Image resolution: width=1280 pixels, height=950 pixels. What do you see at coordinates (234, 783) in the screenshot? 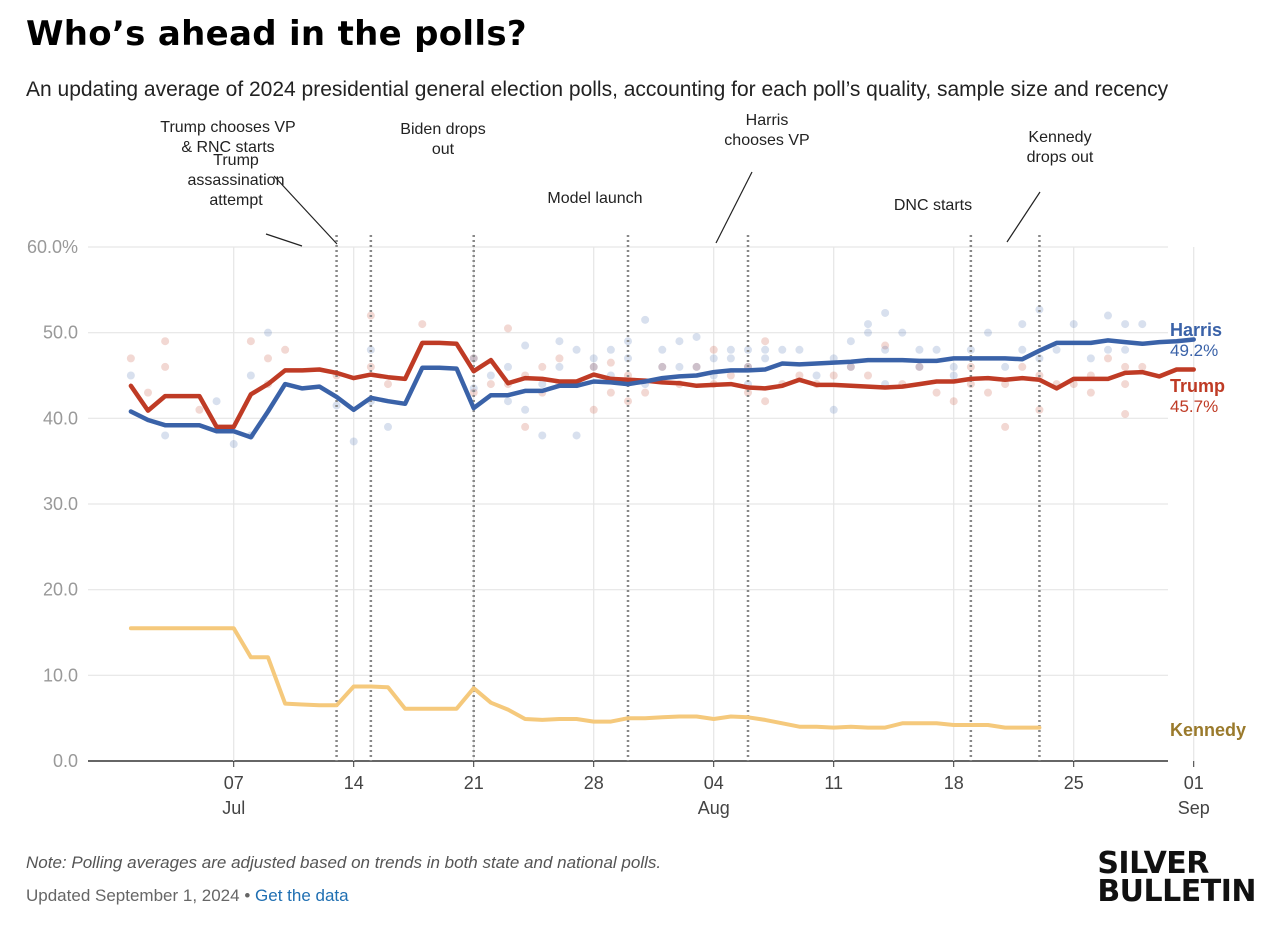
I see `x-tick-label: 07` at bounding box center [234, 783].